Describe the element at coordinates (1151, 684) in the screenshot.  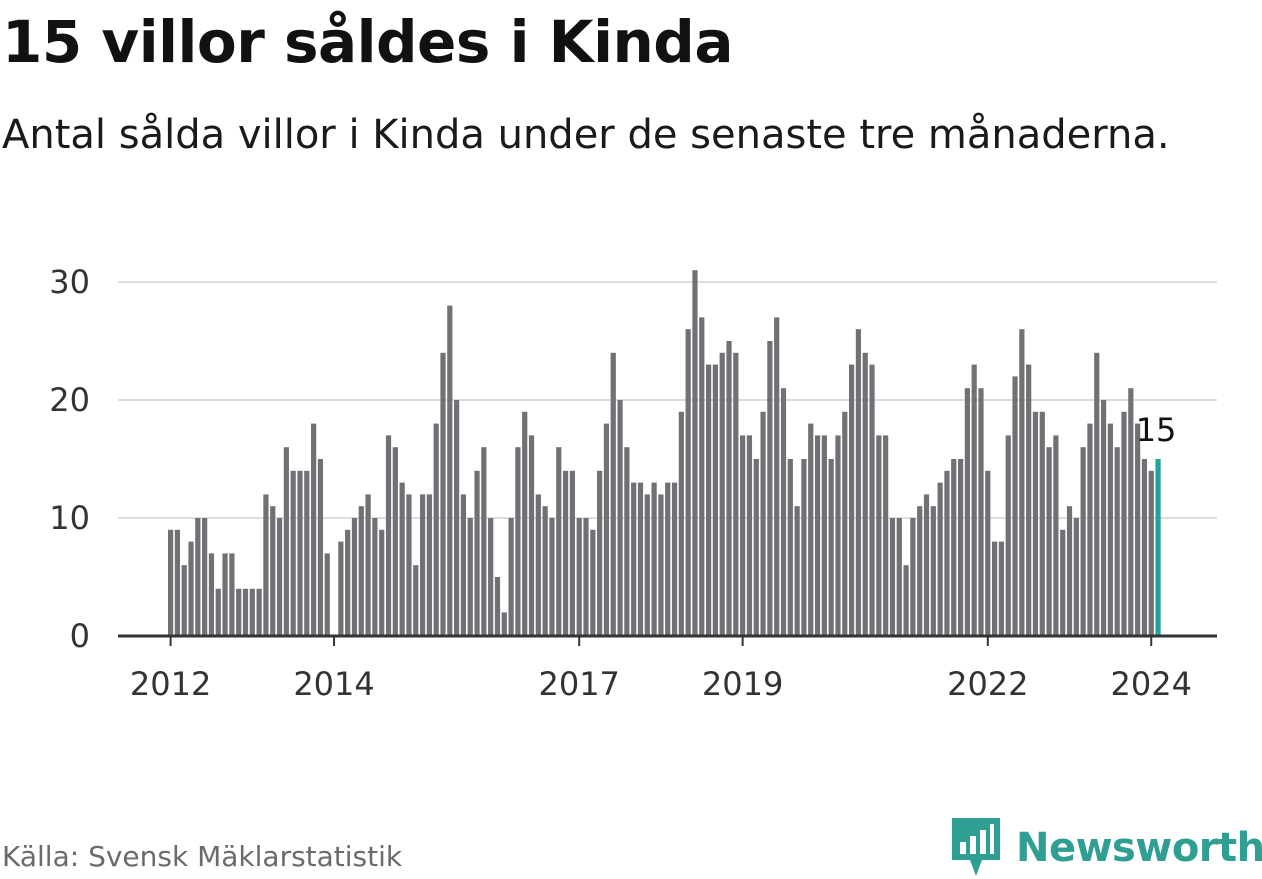
I see `x-tick-label: 2024` at that location.